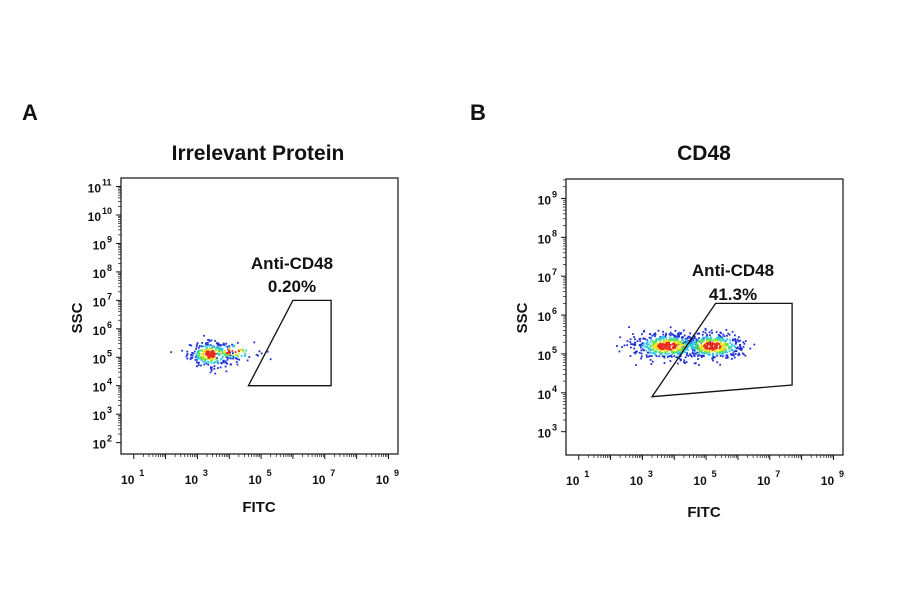 Image resolution: width=900 pixels, height=594 pixels. Describe the element at coordinates (100, 302) in the screenshot. I see `y-tick-label: 10` at that location.